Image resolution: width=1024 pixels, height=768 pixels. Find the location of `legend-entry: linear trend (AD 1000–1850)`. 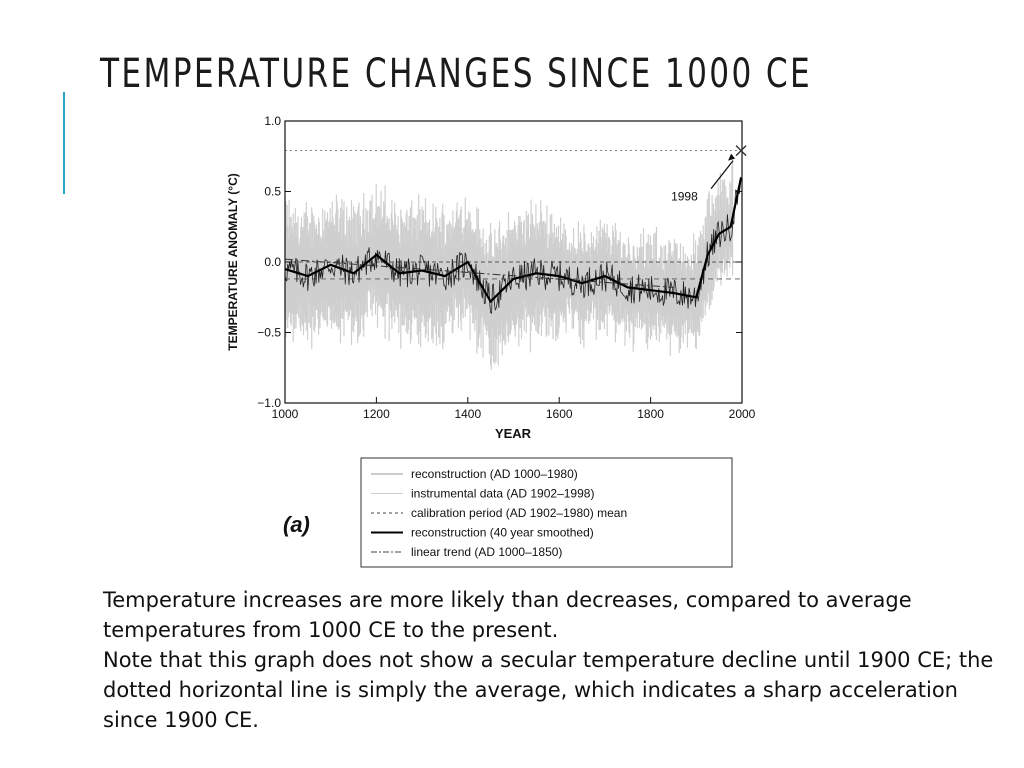

legend-entry: linear trend (AD 1000–1850) is located at coordinates (486, 552).